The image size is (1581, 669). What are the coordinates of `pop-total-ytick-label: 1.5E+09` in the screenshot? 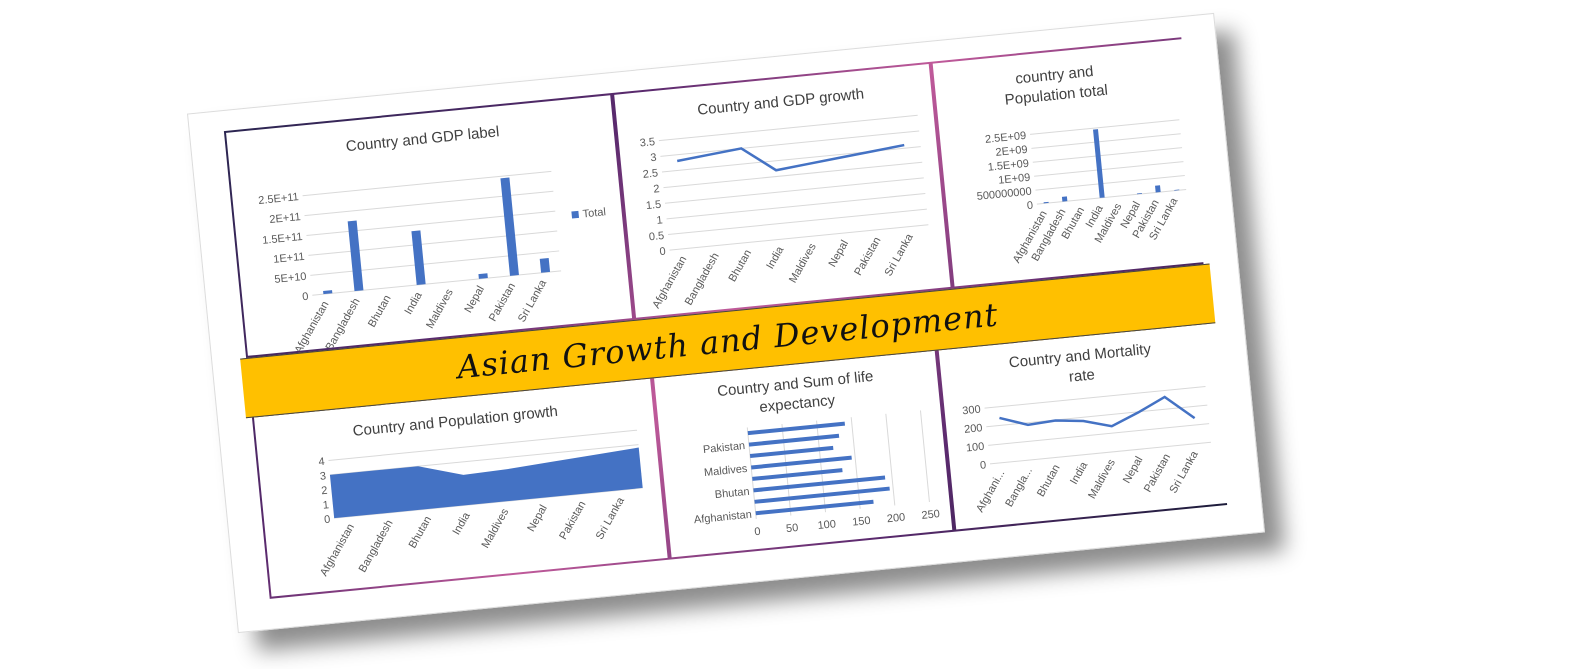 It's located at (1008, 166).